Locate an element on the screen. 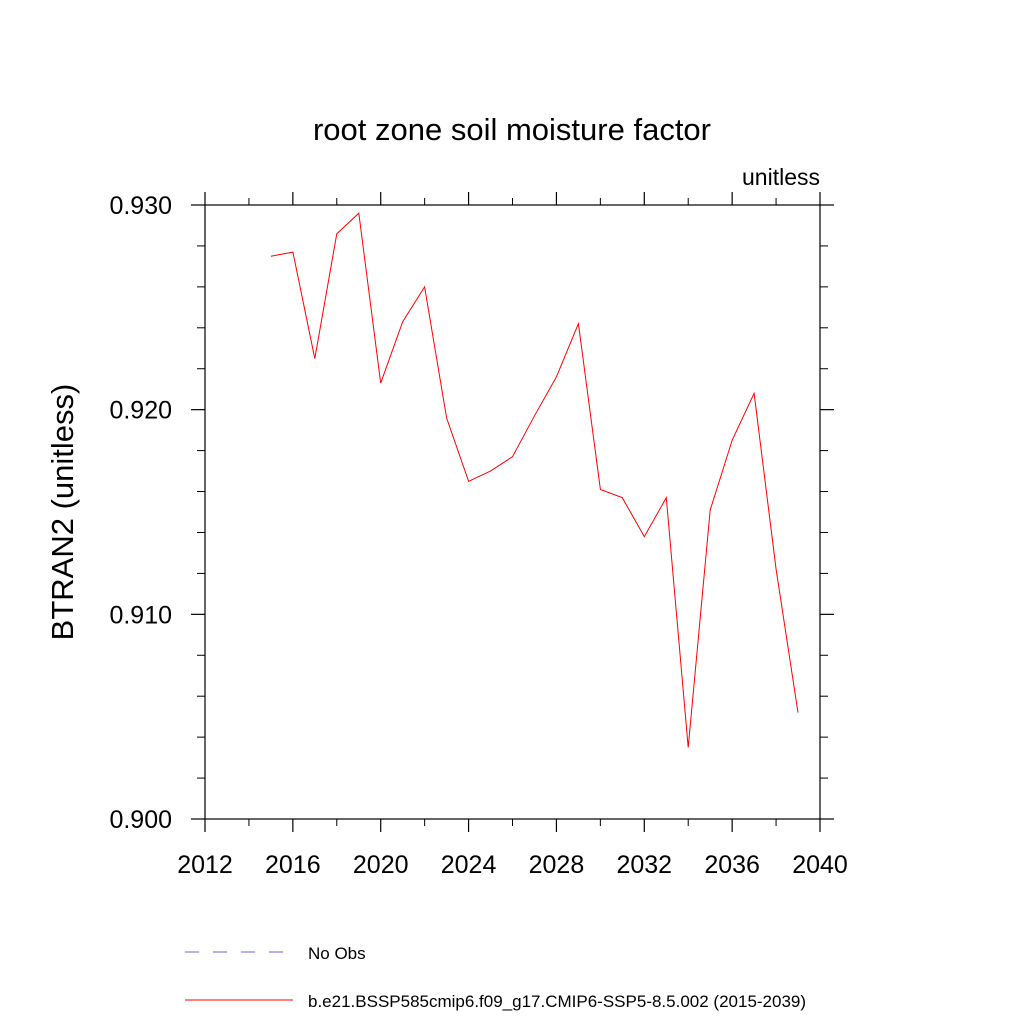  x-tick-label: 2036 is located at coordinates (732, 865).